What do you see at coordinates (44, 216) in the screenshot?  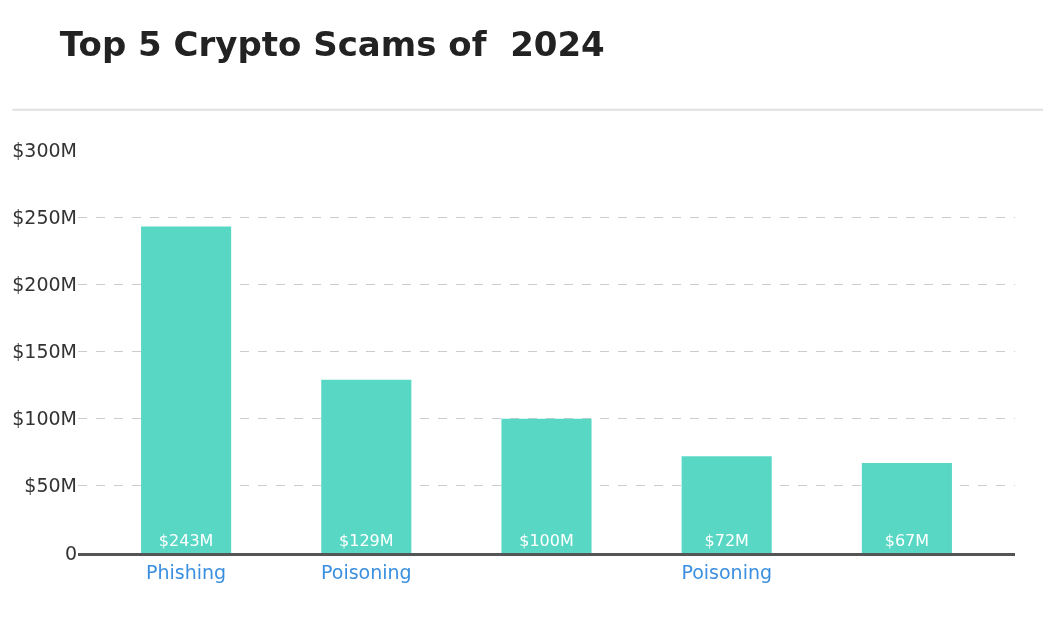 I see `y-tick-label: $250M` at bounding box center [44, 216].